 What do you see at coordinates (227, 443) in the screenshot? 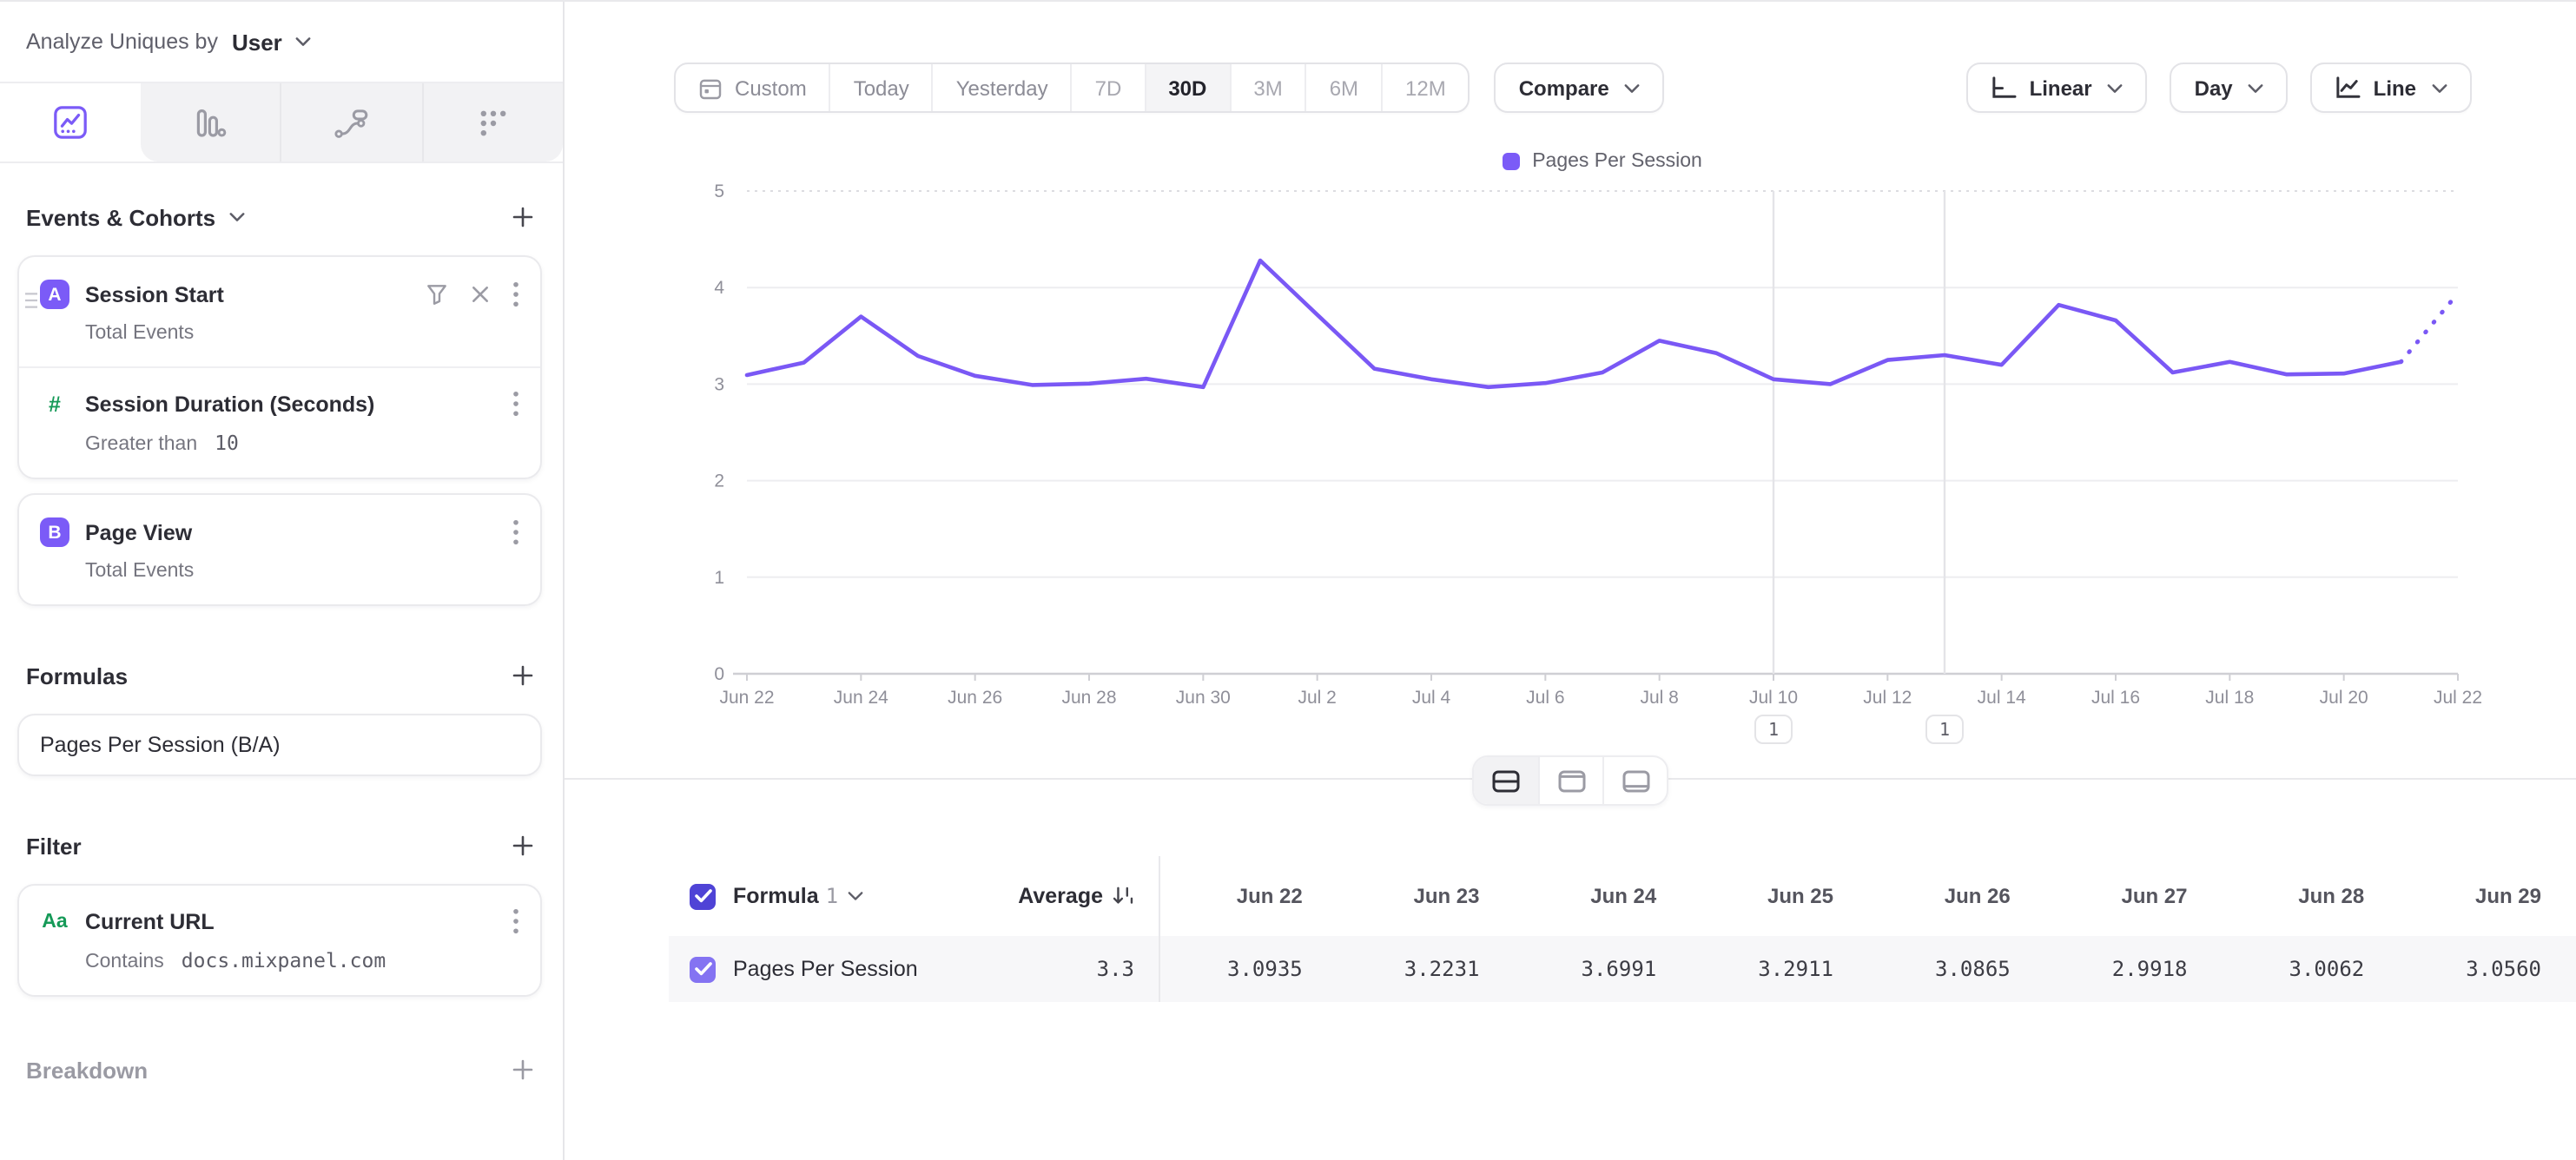
I see `filter-value: 10` at bounding box center [227, 443].